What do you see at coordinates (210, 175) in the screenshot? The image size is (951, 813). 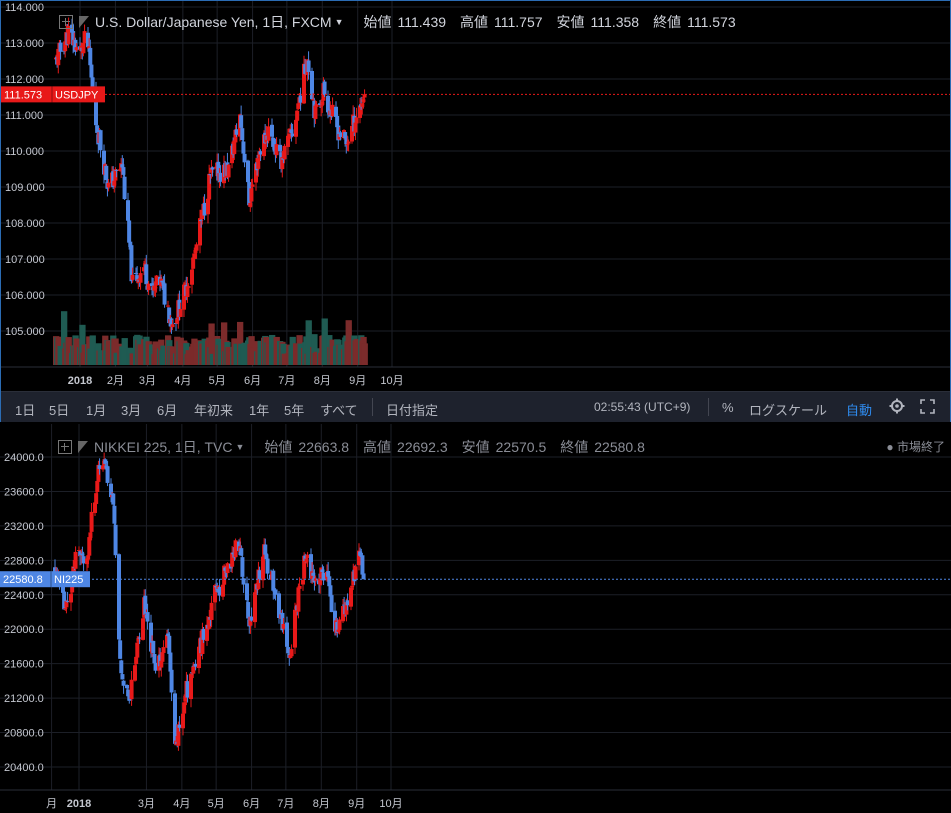 I see `usdjpy-candles` at bounding box center [210, 175].